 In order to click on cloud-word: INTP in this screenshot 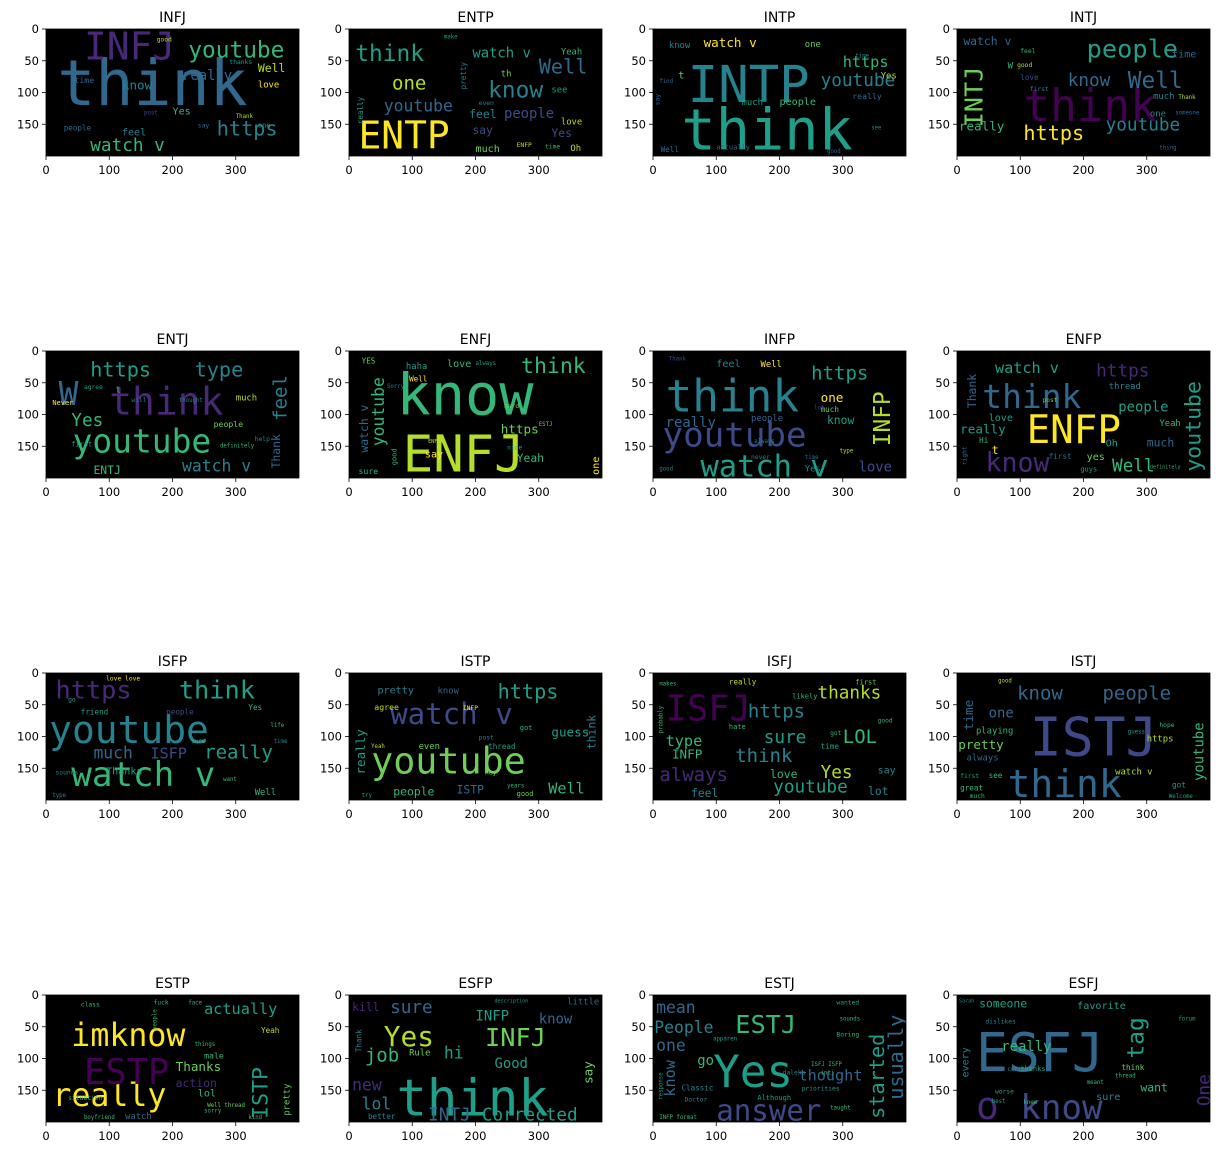, I will do `click(749, 84)`.